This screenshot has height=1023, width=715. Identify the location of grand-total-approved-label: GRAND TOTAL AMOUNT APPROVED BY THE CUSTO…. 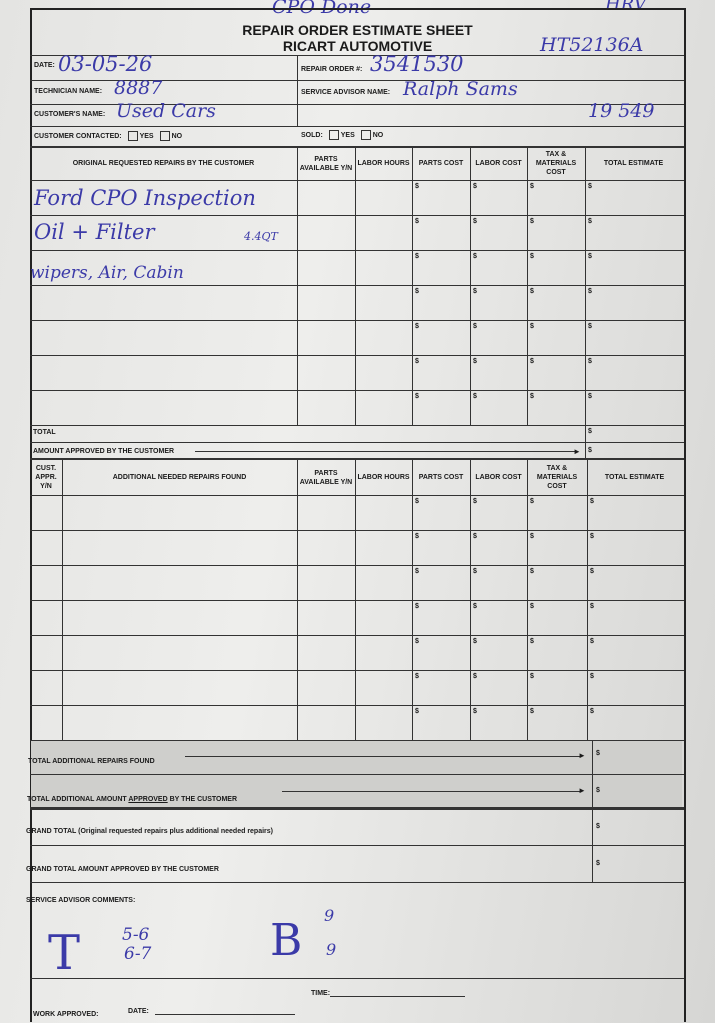
(122, 869).